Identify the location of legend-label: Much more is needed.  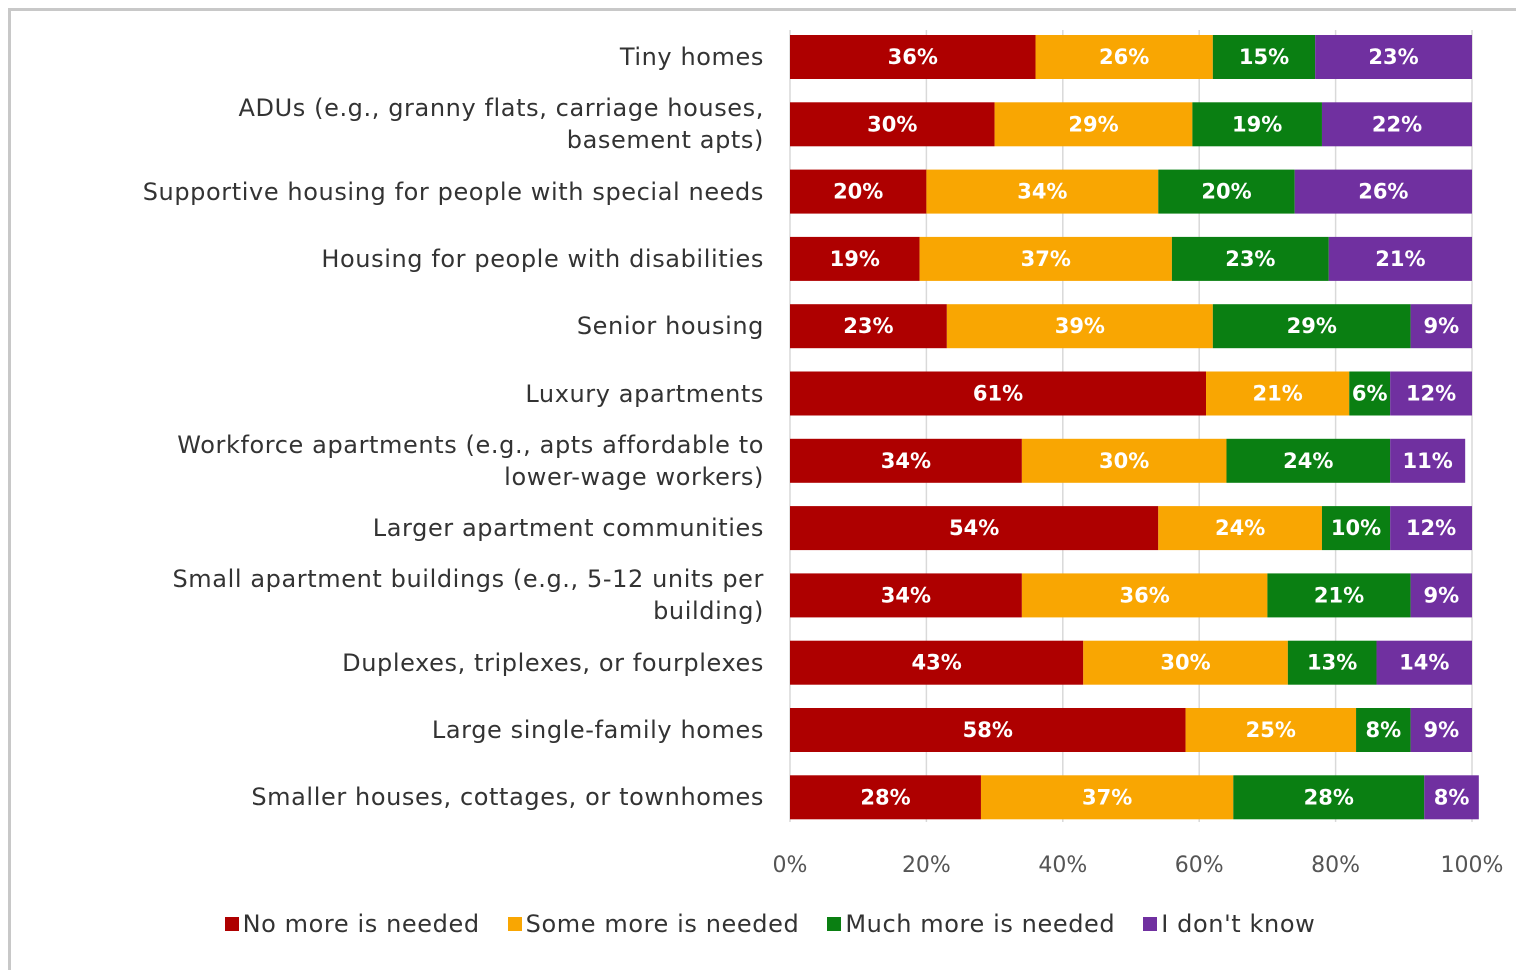
(980, 924).